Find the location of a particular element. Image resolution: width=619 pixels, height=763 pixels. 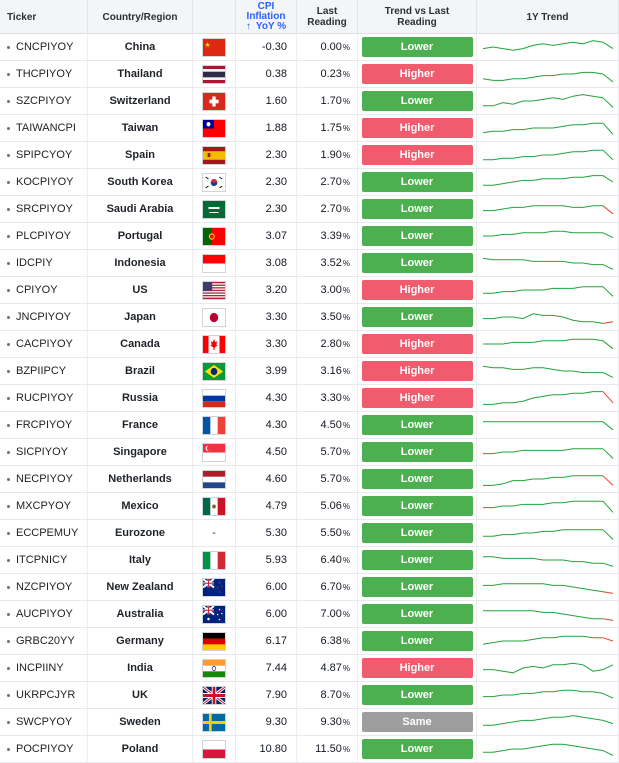

ticker-cell: RUCPIYOY is located at coordinates (44, 398).